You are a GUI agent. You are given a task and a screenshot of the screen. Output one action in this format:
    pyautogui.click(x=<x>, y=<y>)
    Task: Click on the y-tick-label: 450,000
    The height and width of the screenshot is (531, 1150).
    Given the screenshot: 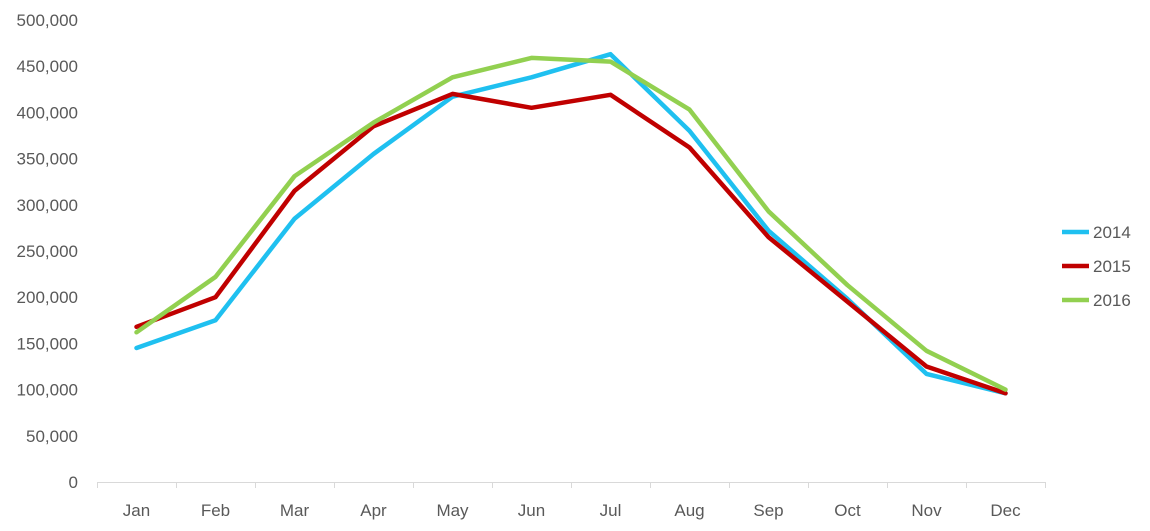 What is the action you would take?
    pyautogui.click(x=47, y=66)
    